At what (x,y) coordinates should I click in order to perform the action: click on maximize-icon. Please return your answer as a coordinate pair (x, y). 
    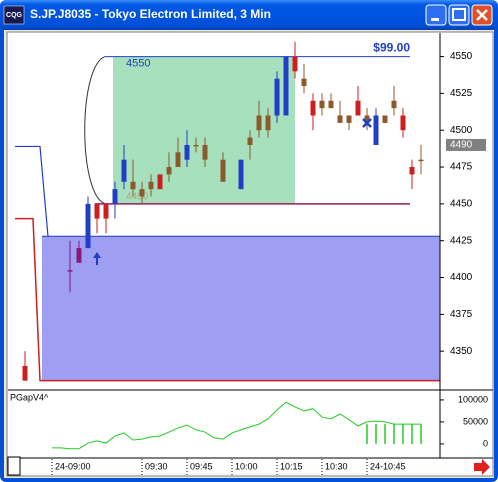
    Looking at the image, I should click on (459, 14).